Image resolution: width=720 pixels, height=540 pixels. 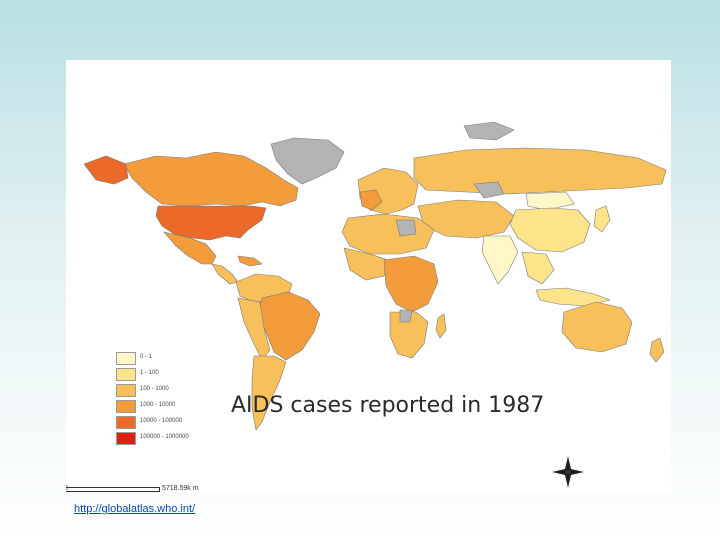 What do you see at coordinates (550, 230) in the screenshot?
I see `region-china` at bounding box center [550, 230].